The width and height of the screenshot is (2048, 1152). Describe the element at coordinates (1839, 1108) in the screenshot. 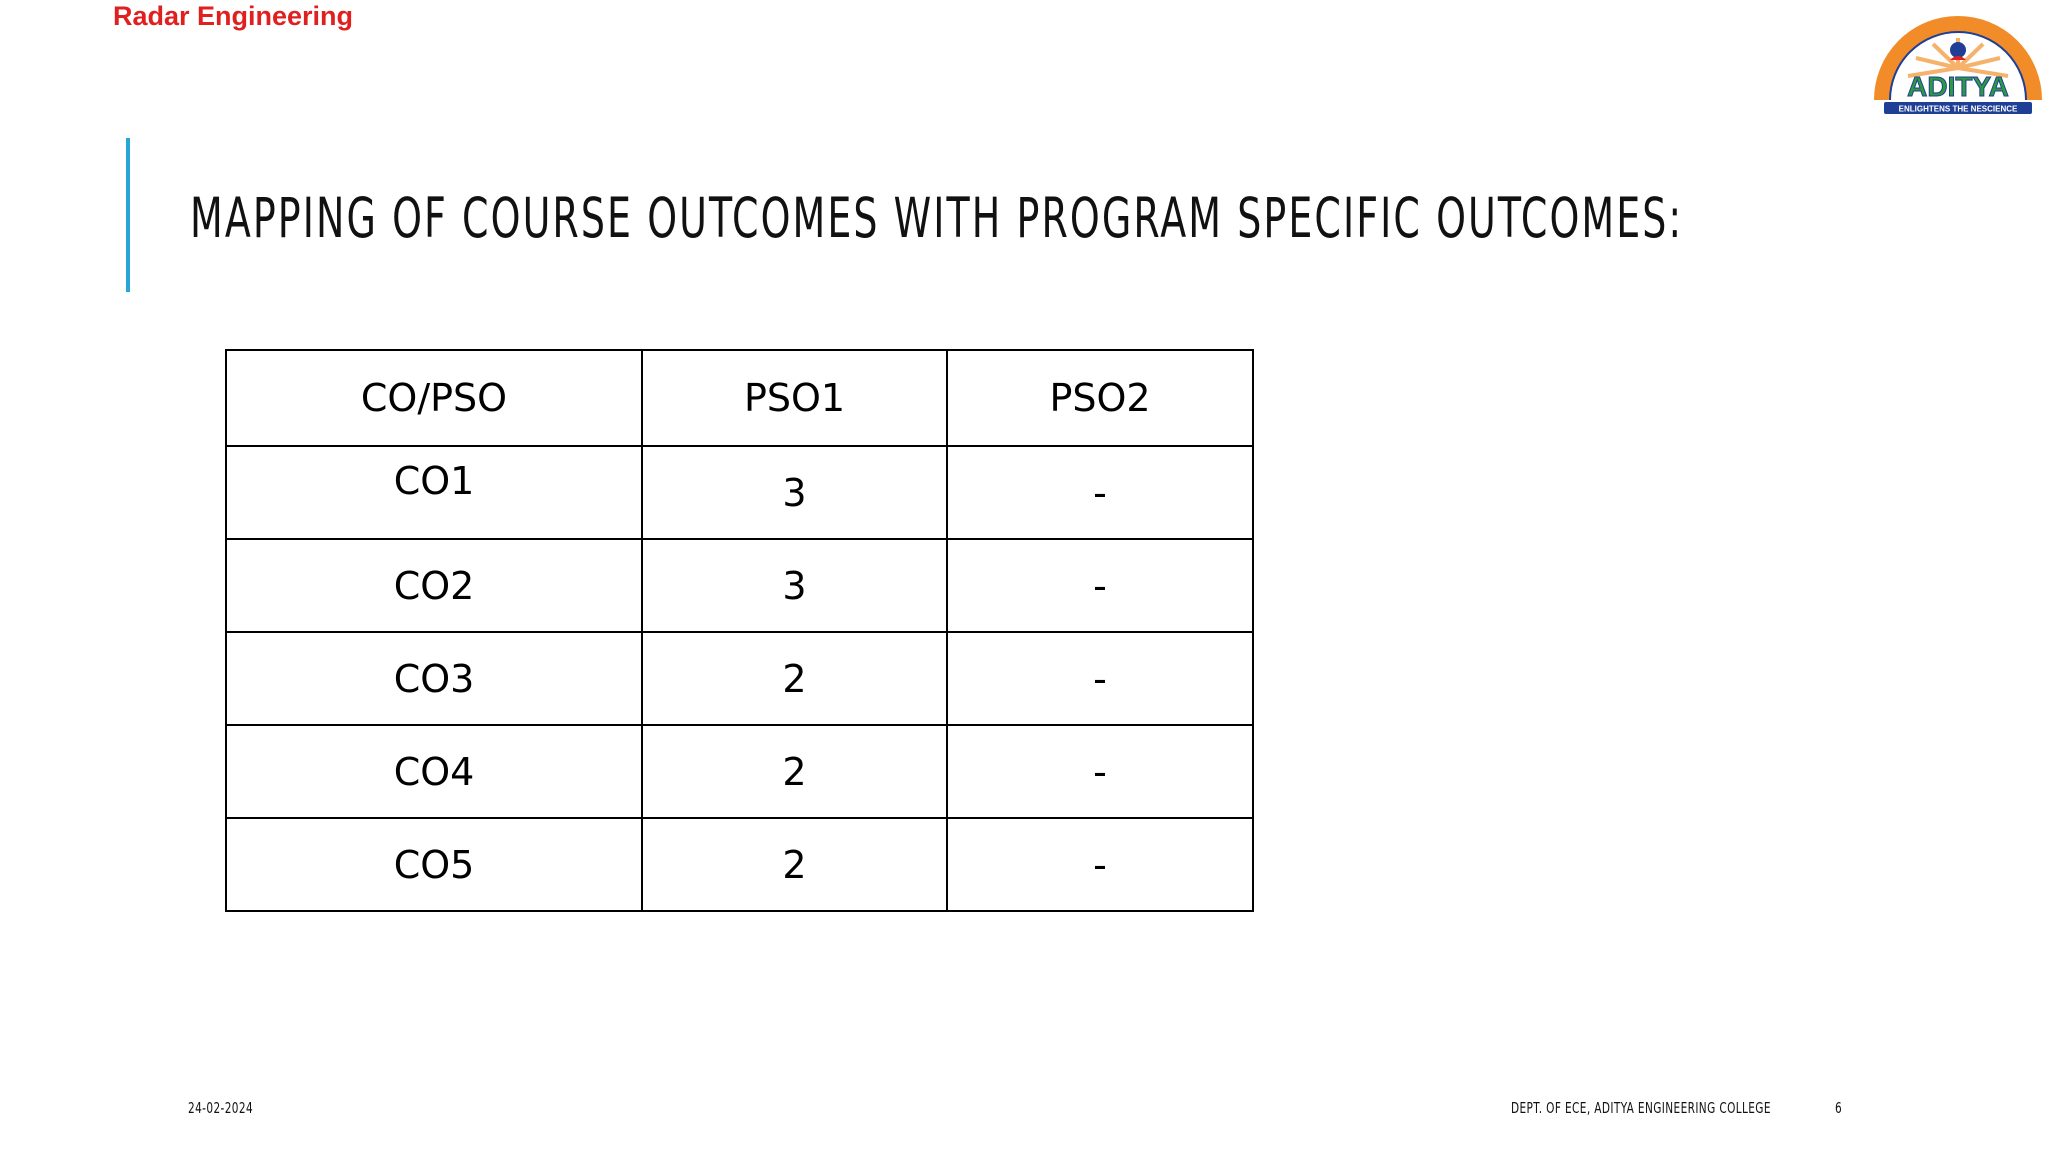

I see `footer-page-number: 6` at that location.